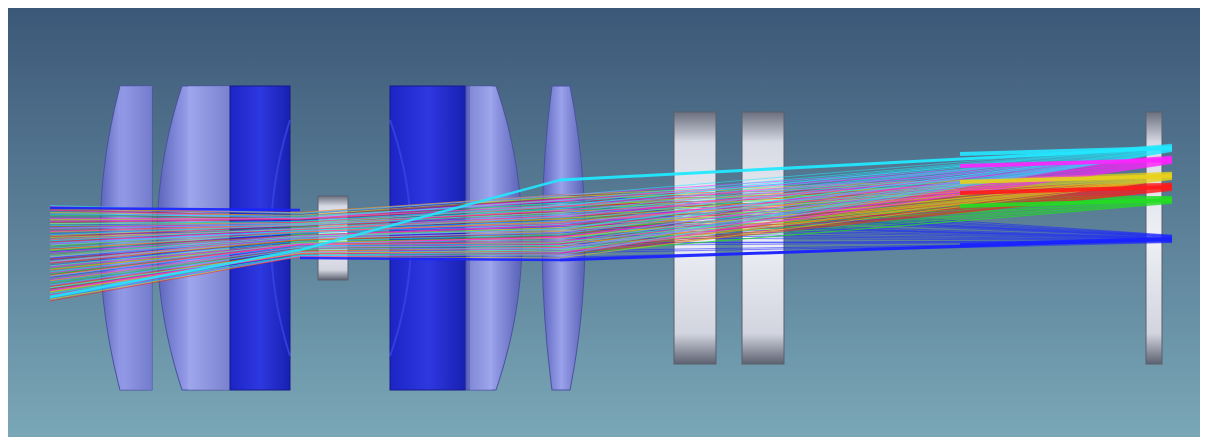 Image resolution: width=1208 pixels, height=445 pixels. I want to click on ray-yellow-focus, so click(1066, 179).